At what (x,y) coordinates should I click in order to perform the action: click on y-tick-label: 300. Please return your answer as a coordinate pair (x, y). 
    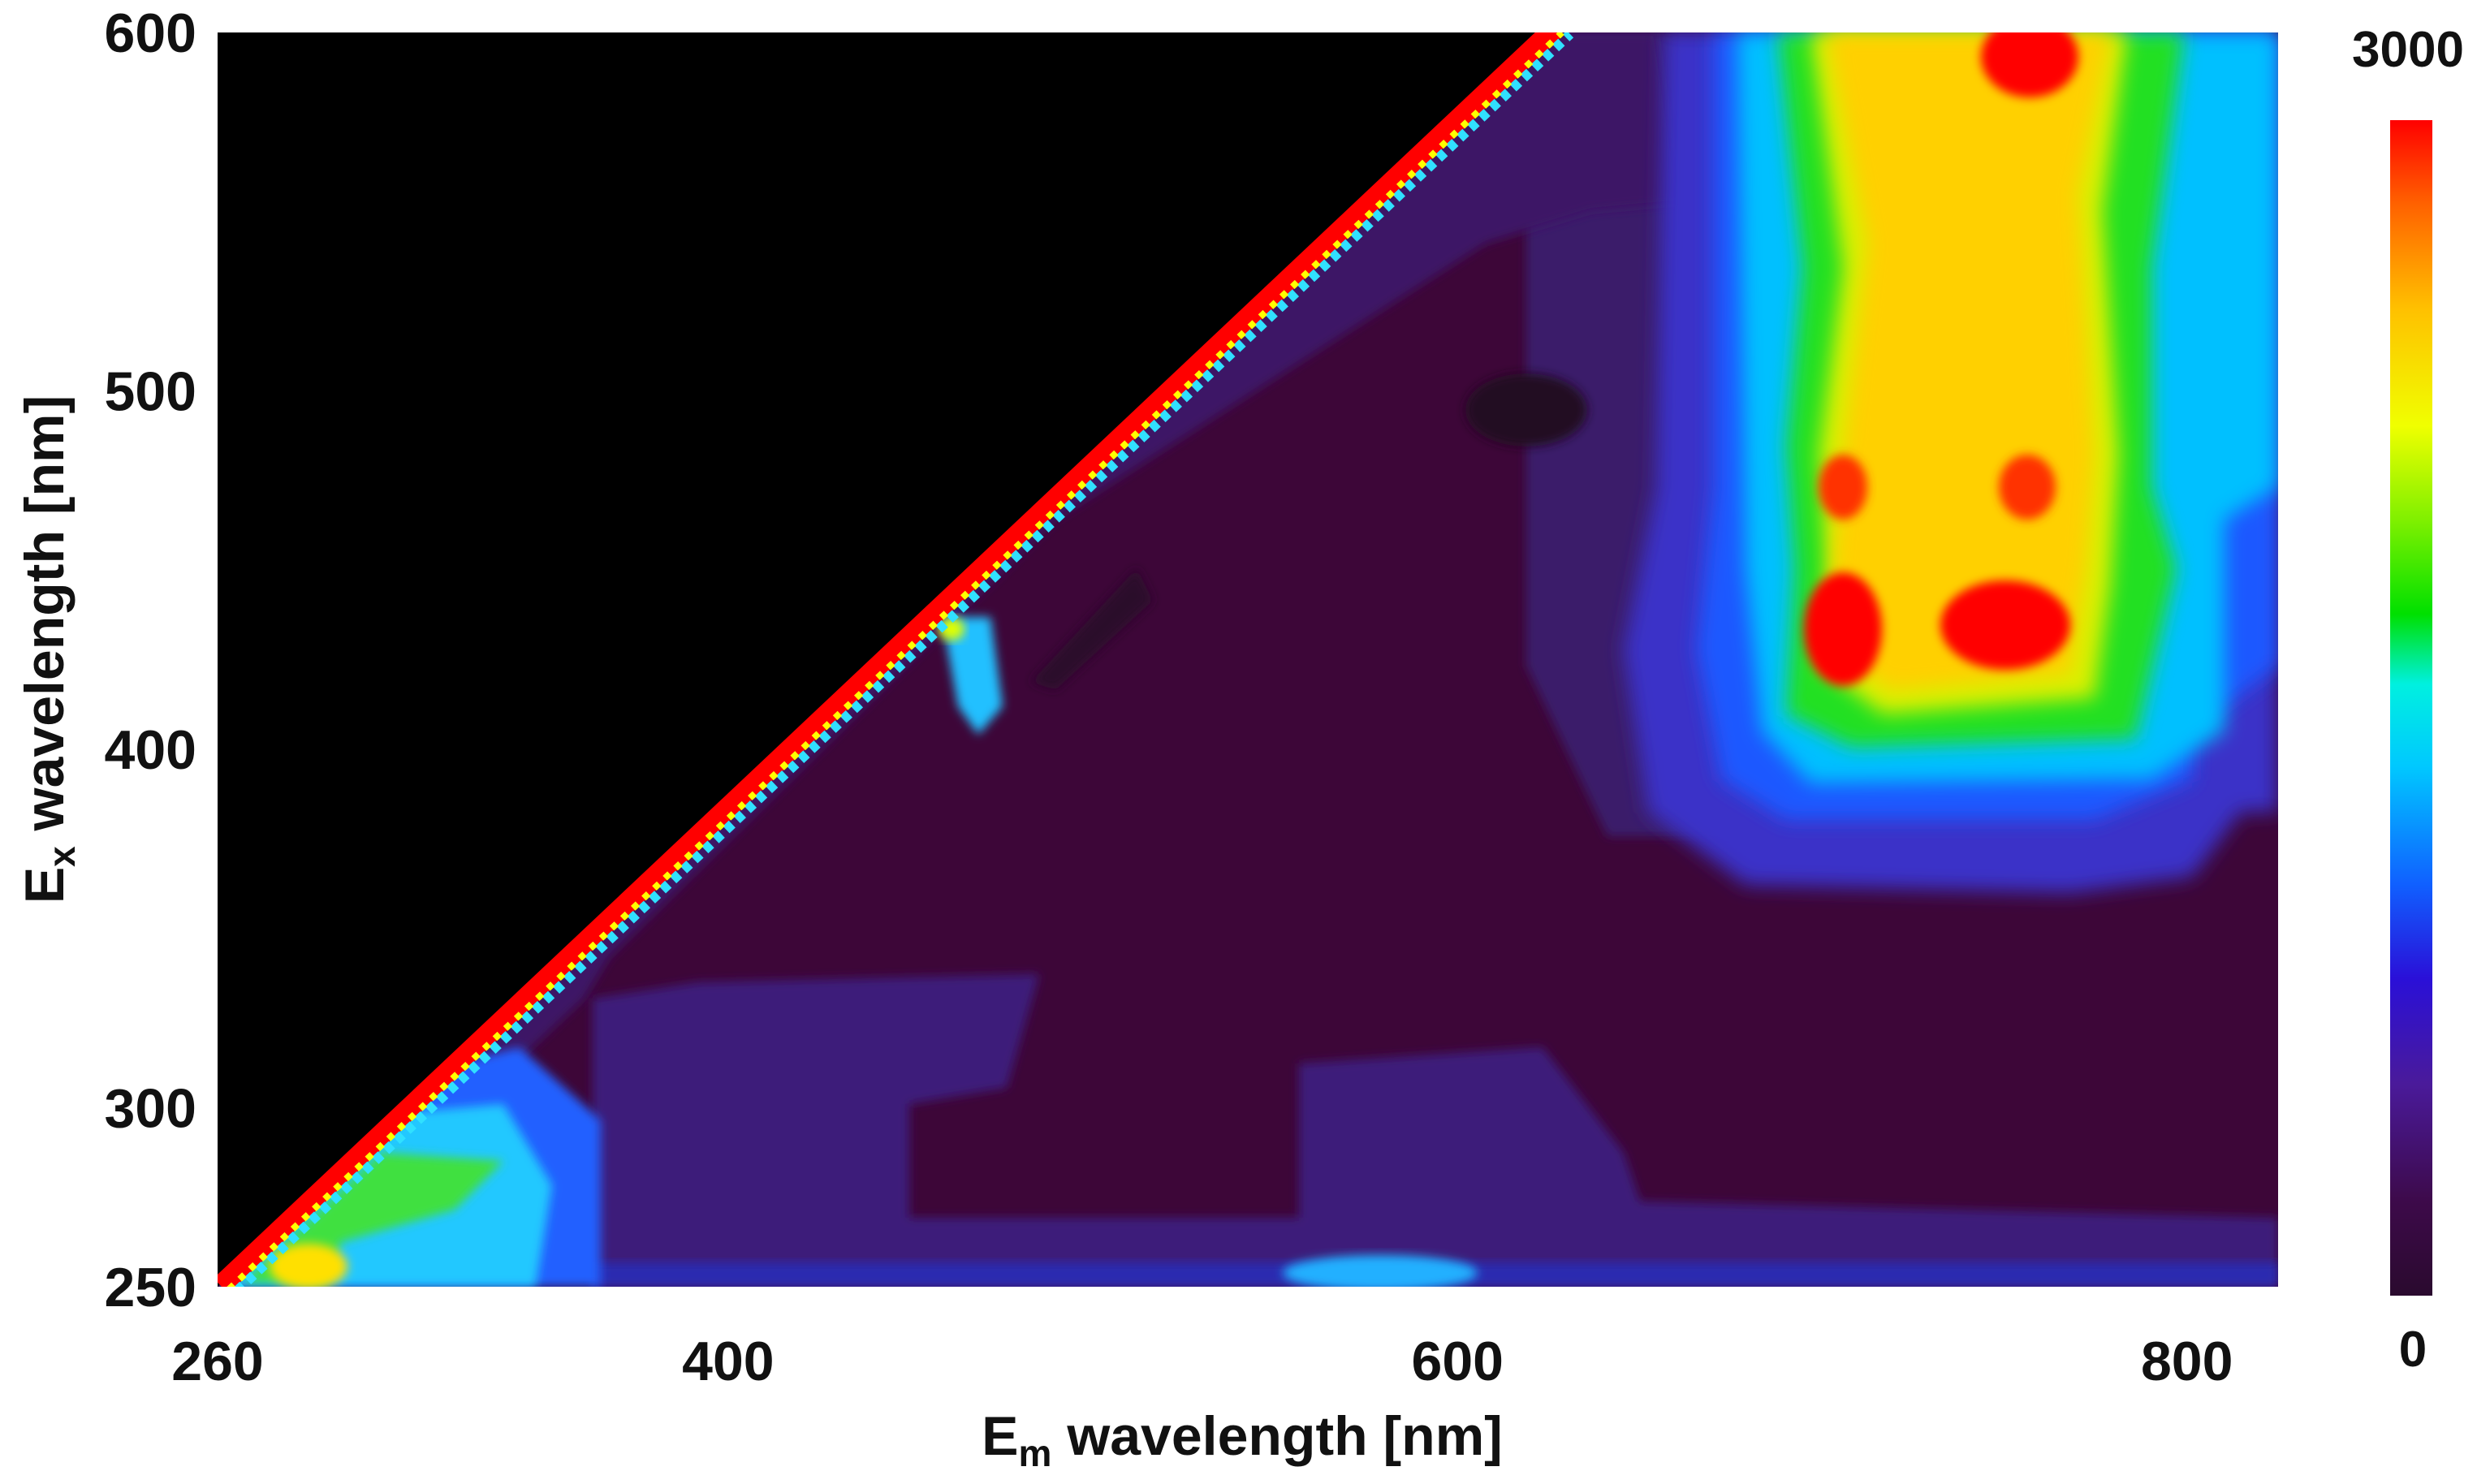
    Looking at the image, I should click on (151, 1108).